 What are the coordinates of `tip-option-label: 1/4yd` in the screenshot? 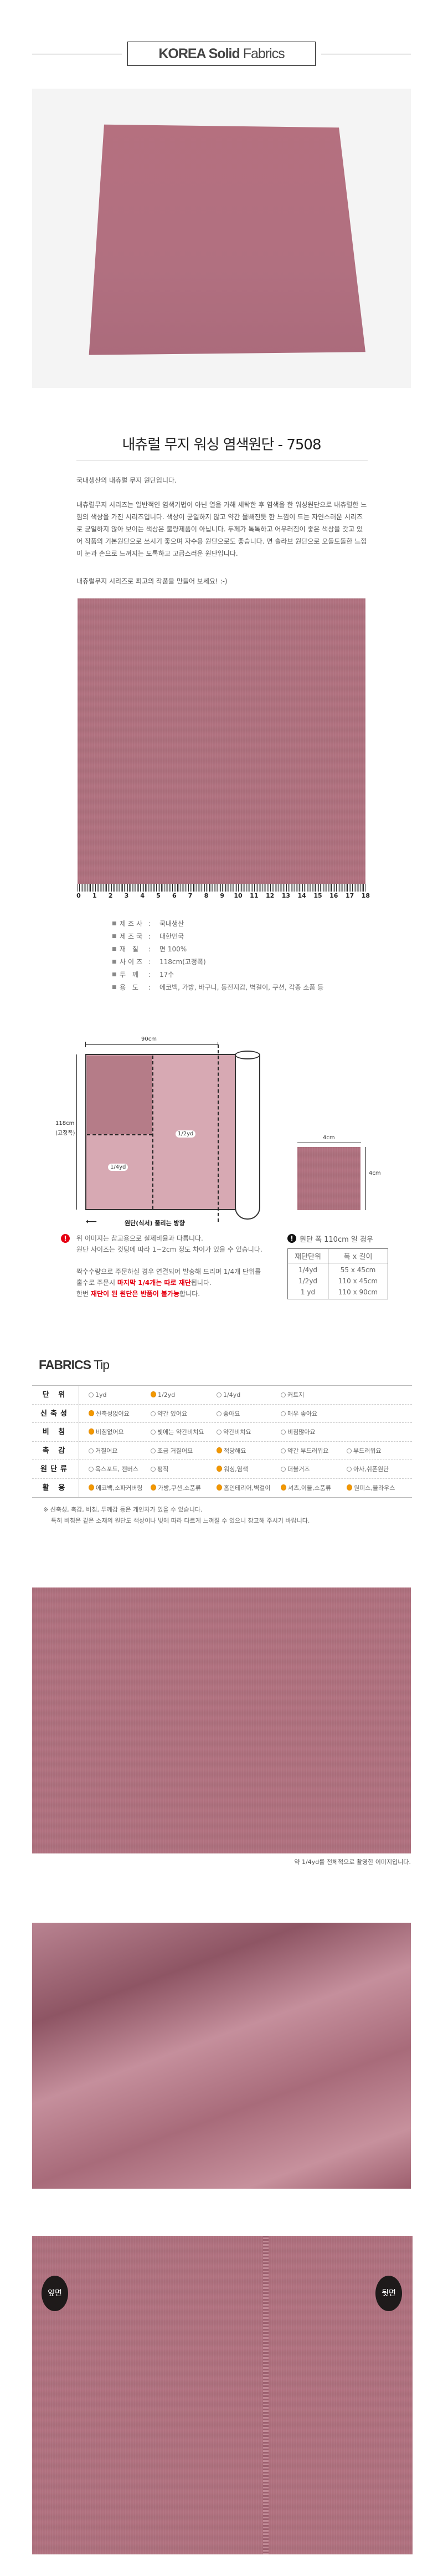 It's located at (232, 1395).